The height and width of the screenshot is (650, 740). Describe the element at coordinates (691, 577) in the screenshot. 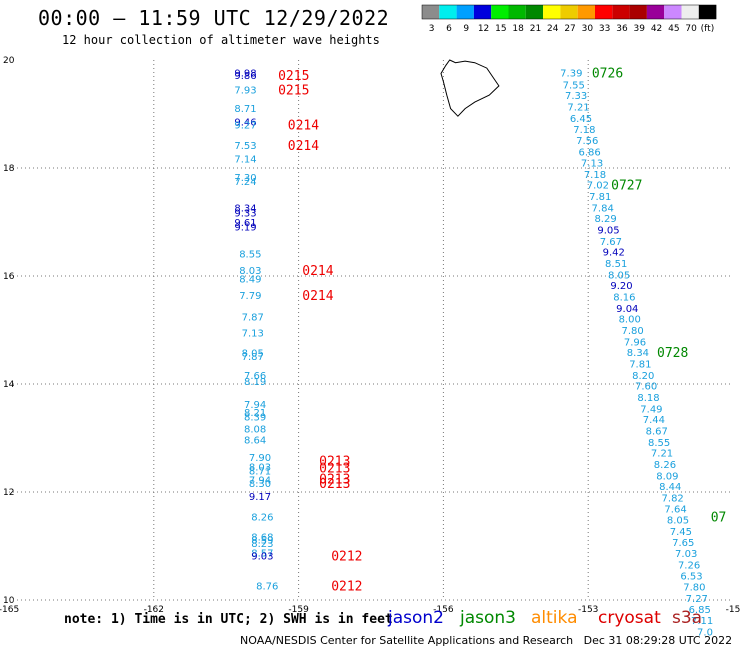

I see `wave-height-value: 6.53` at that location.